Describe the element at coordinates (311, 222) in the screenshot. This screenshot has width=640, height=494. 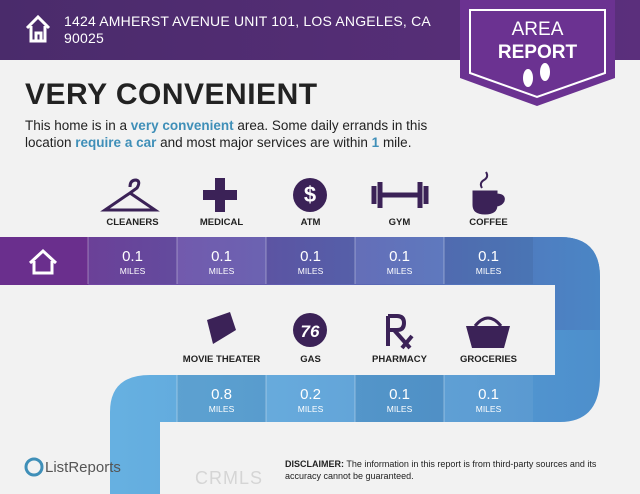
I see `service-name: ATM` at that location.